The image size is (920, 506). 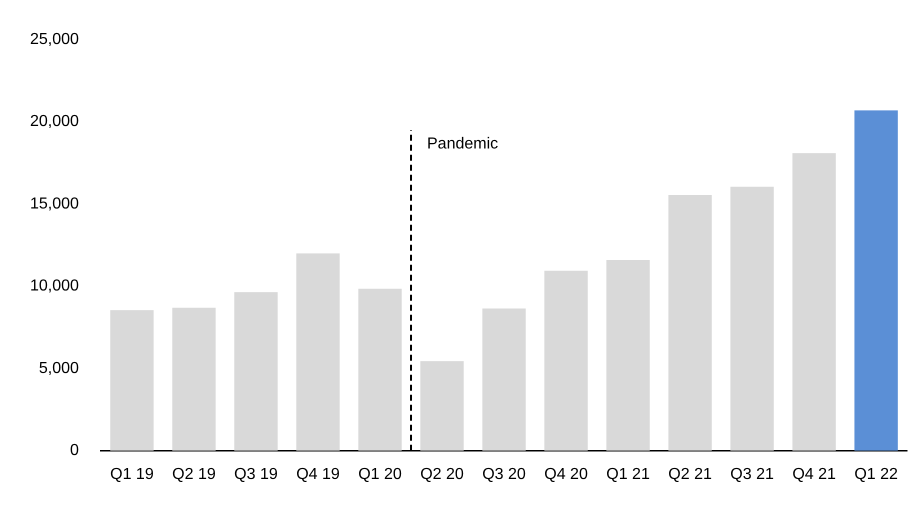 What do you see at coordinates (690, 474) in the screenshot?
I see `x-tick-label: Q2 21` at bounding box center [690, 474].